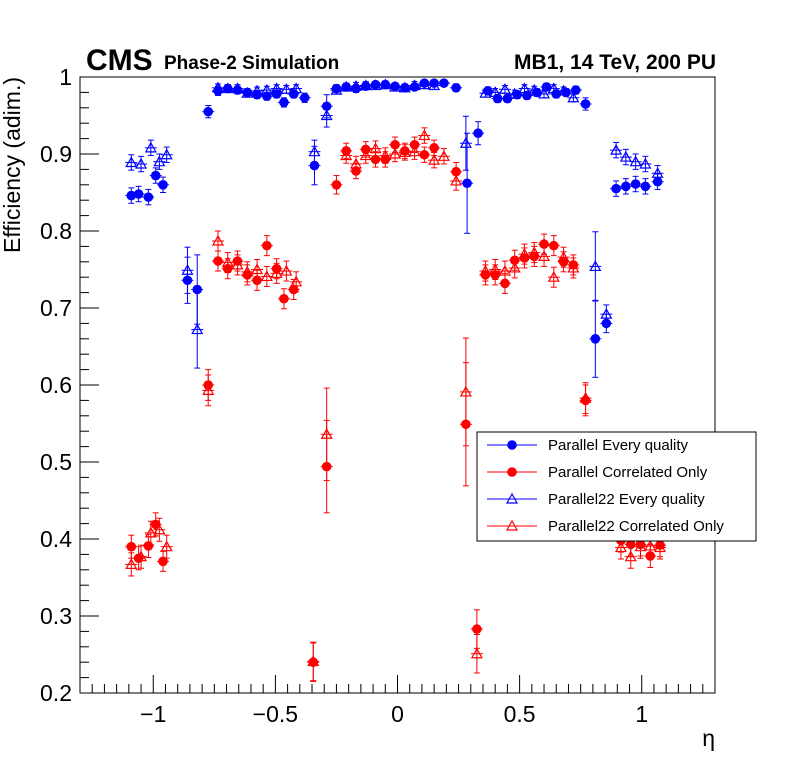  Describe the element at coordinates (520, 714) in the screenshot. I see `x-tick-label: 0.5` at that location.